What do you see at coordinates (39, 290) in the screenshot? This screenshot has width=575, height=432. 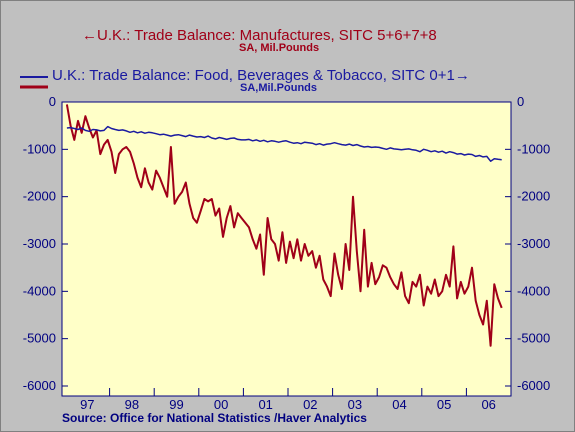 I see `y-tick-label-left: -4000` at bounding box center [39, 290].